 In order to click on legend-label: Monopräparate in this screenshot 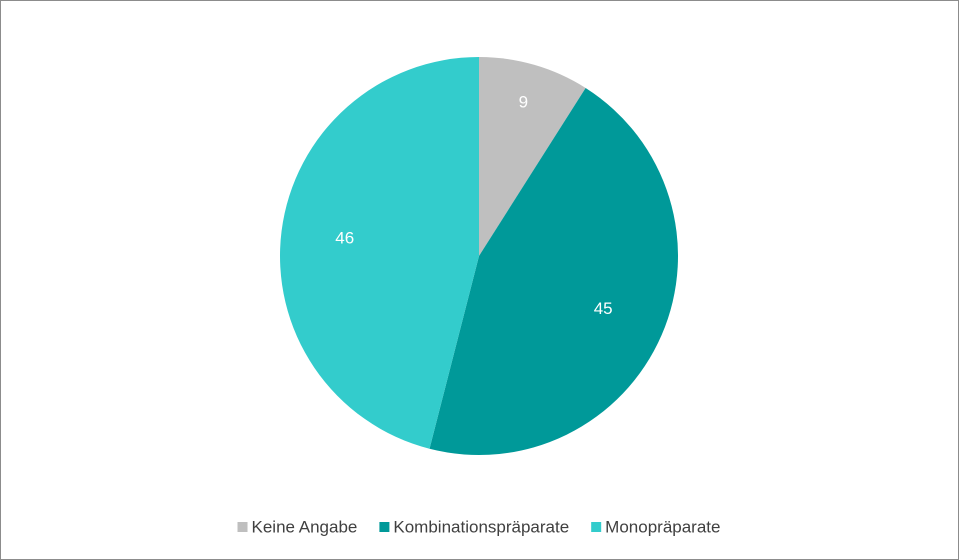, I will do `click(662, 526)`.